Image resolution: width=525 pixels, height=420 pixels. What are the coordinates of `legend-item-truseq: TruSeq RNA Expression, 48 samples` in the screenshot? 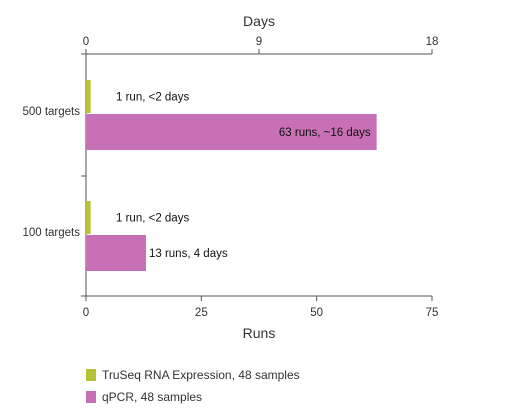 It's located at (193, 375).